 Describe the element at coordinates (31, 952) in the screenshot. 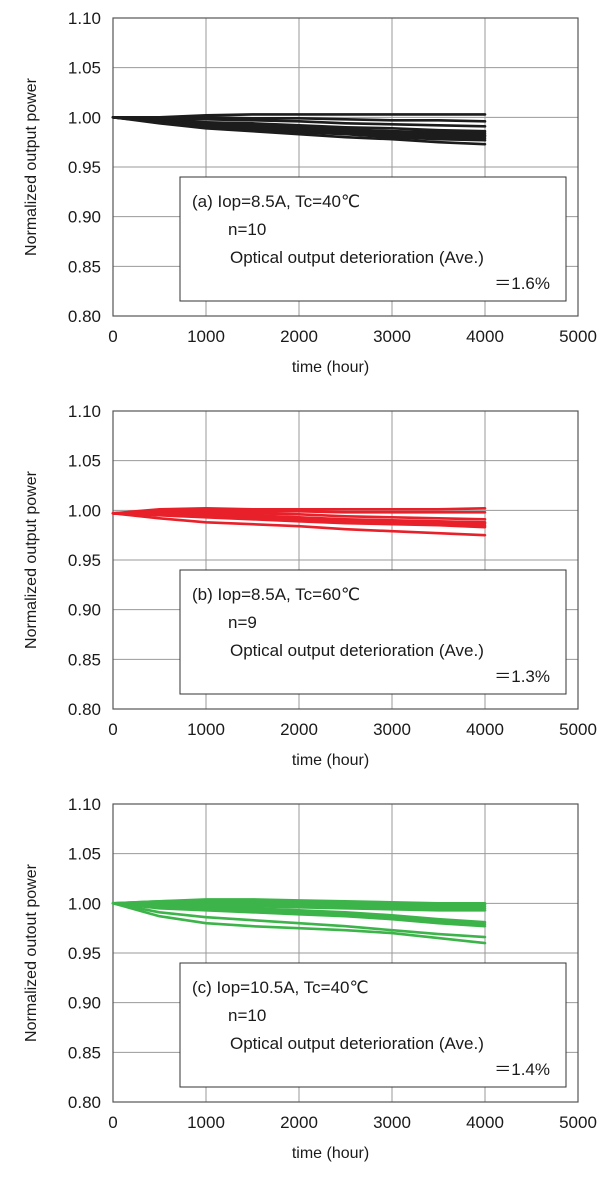

I see `y-axis-label: Normalized outout power` at that location.